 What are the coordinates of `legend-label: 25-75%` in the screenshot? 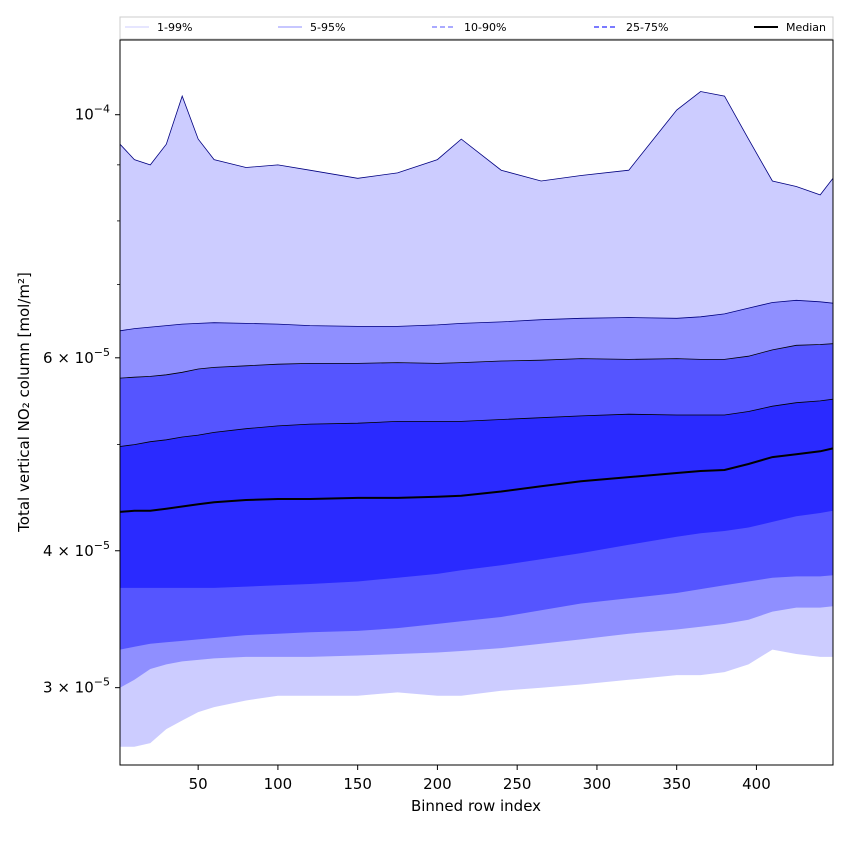 It's located at (647, 27).